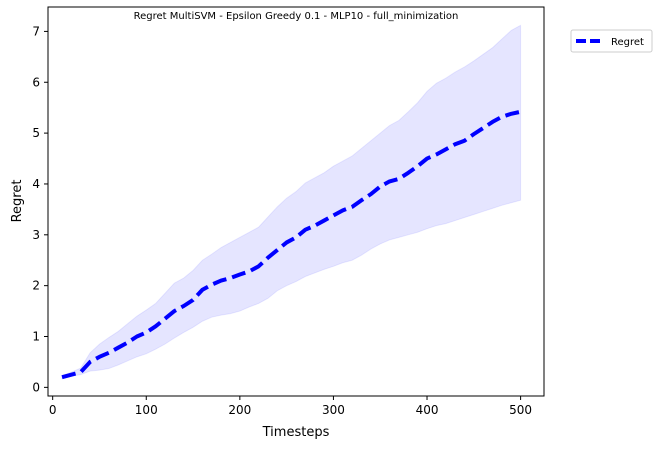 This screenshot has height=449, width=662. What do you see at coordinates (36, 387) in the screenshot?
I see `y-tick-label: 0` at bounding box center [36, 387].